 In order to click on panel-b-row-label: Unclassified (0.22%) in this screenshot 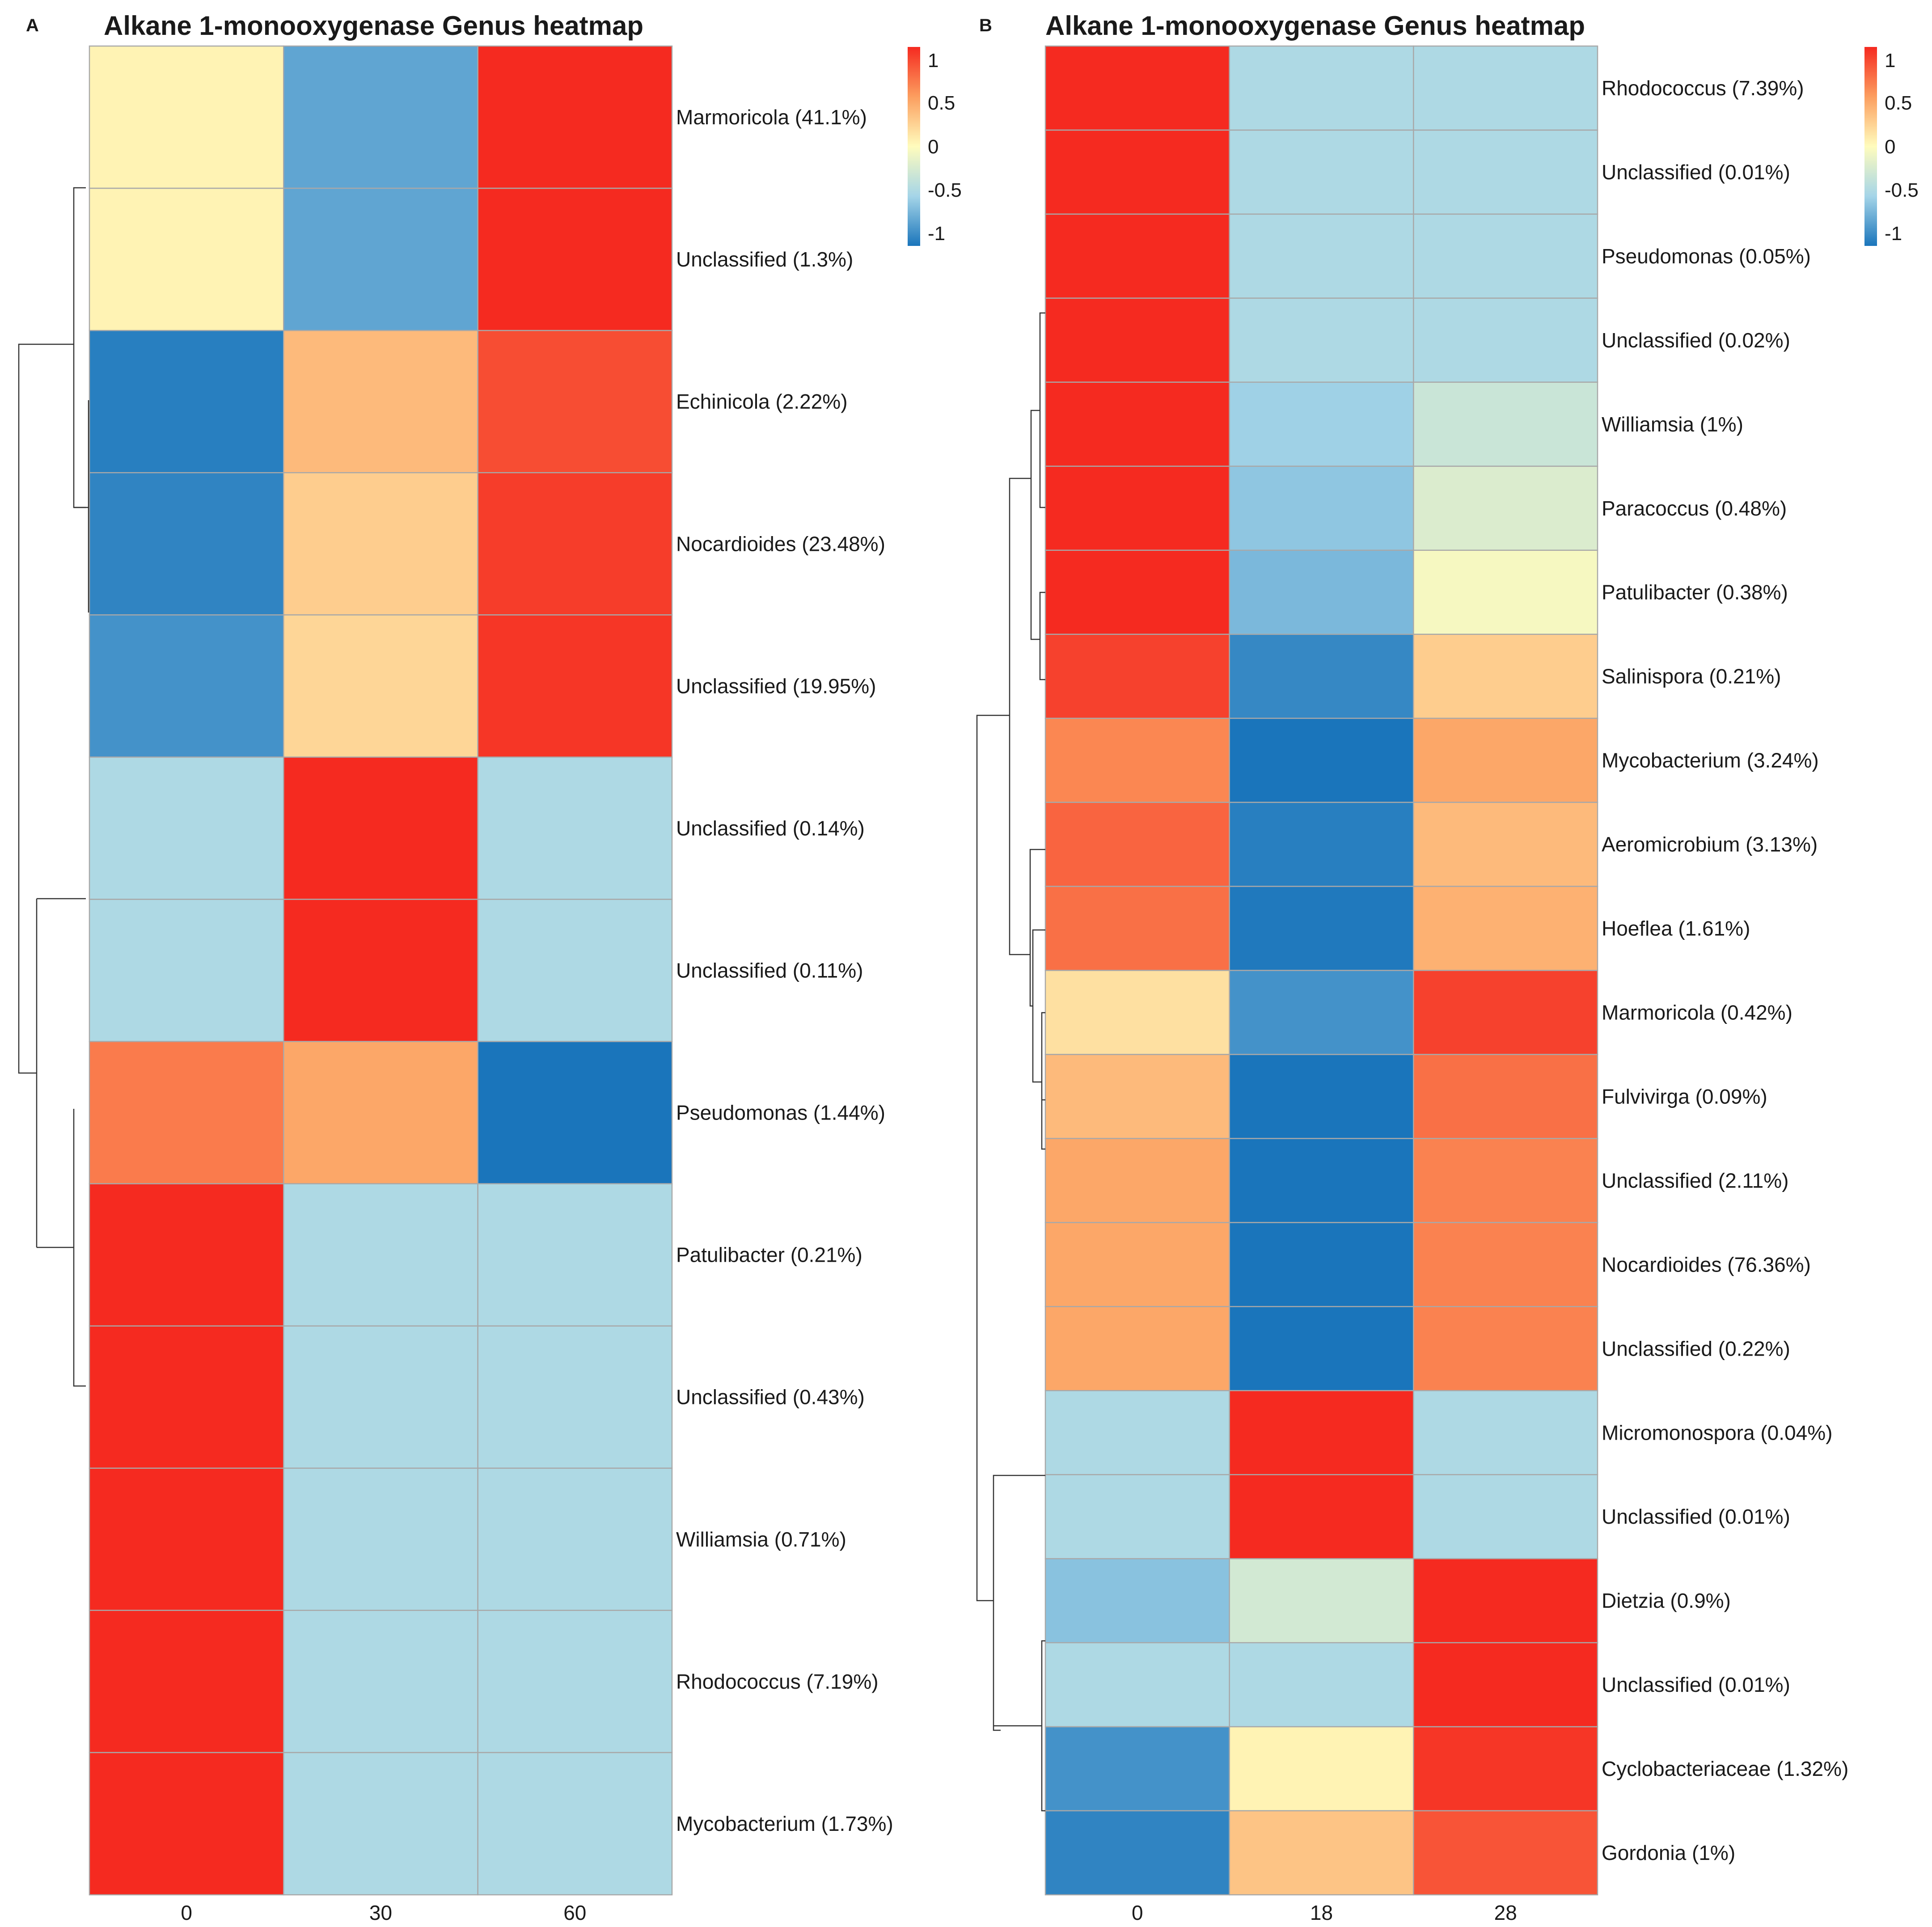, I will do `click(1696, 1349)`.